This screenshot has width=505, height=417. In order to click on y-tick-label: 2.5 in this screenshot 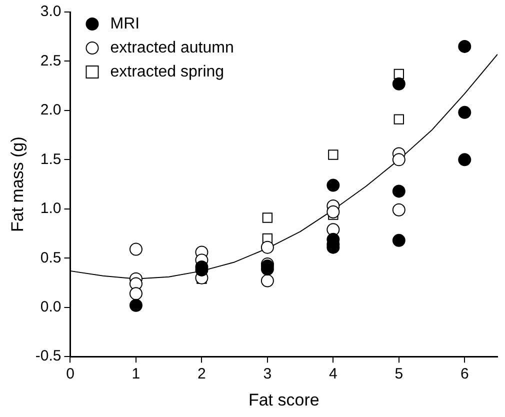, I will do `click(51, 61)`.